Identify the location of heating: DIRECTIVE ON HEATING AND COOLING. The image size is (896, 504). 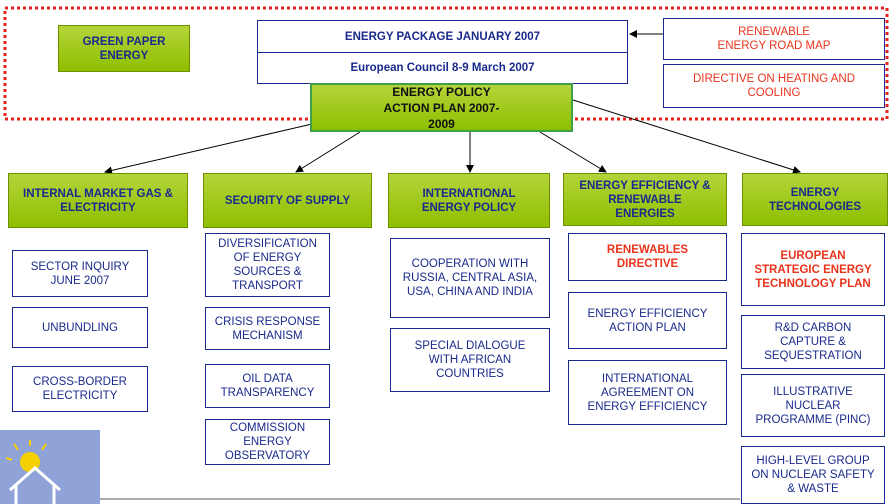
(774, 86).